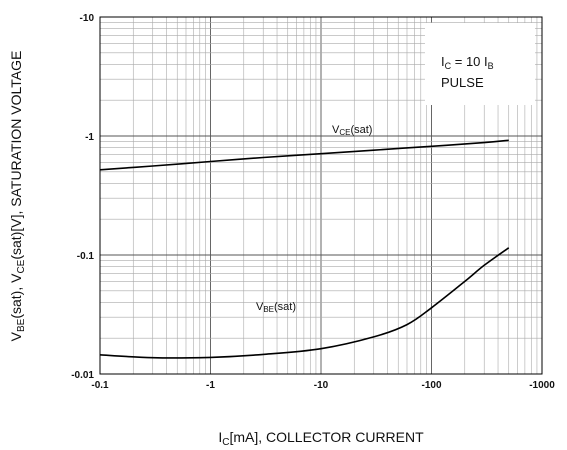 The width and height of the screenshot is (567, 450). What do you see at coordinates (82, 197) in the screenshot?
I see `y-tick-labels: -10 -1 -0.1 -0.01` at bounding box center [82, 197].